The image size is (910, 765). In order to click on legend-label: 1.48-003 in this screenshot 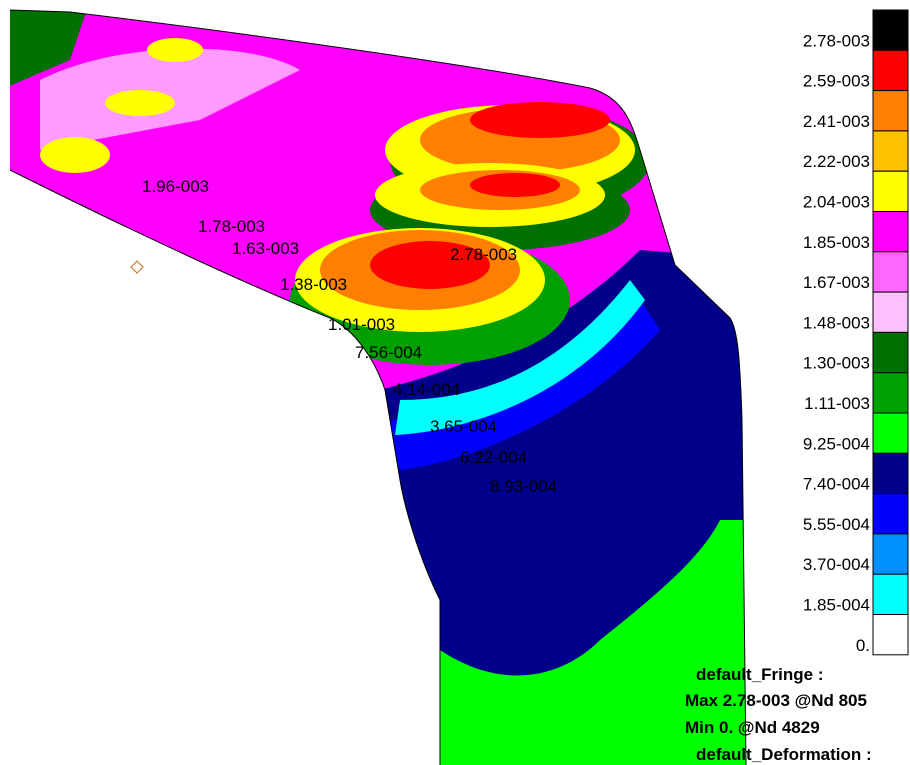, I will do `click(836, 322)`.